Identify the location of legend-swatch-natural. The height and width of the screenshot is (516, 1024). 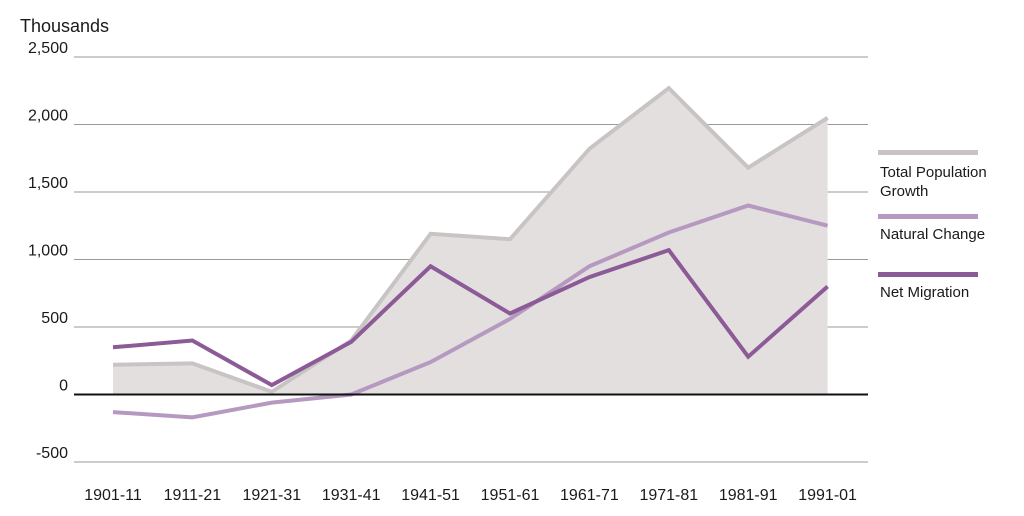
(928, 216).